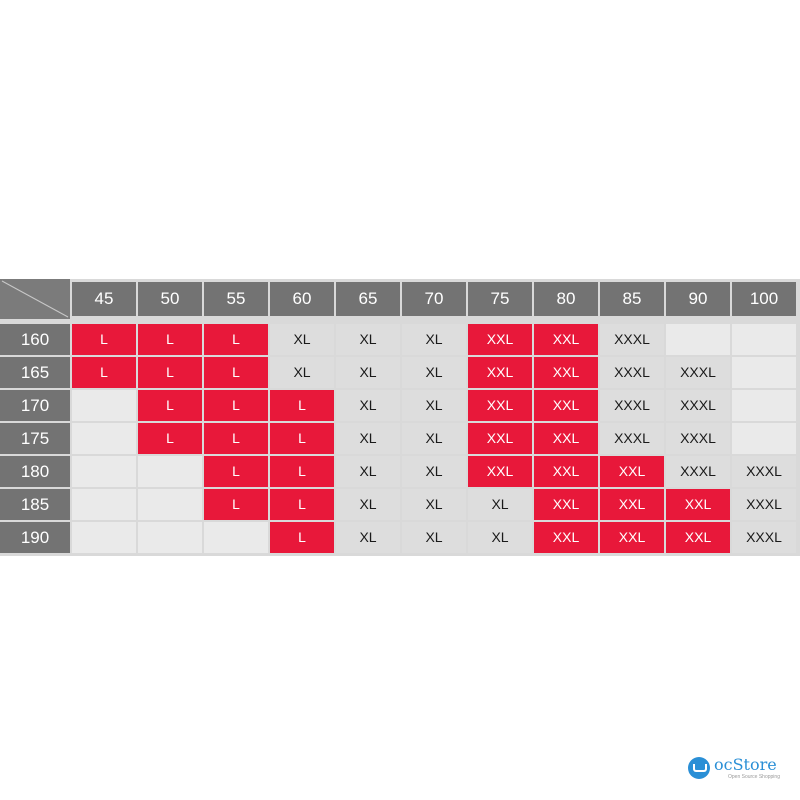  Describe the element at coordinates (236, 299) in the screenshot. I see `weight-header: 55` at that location.